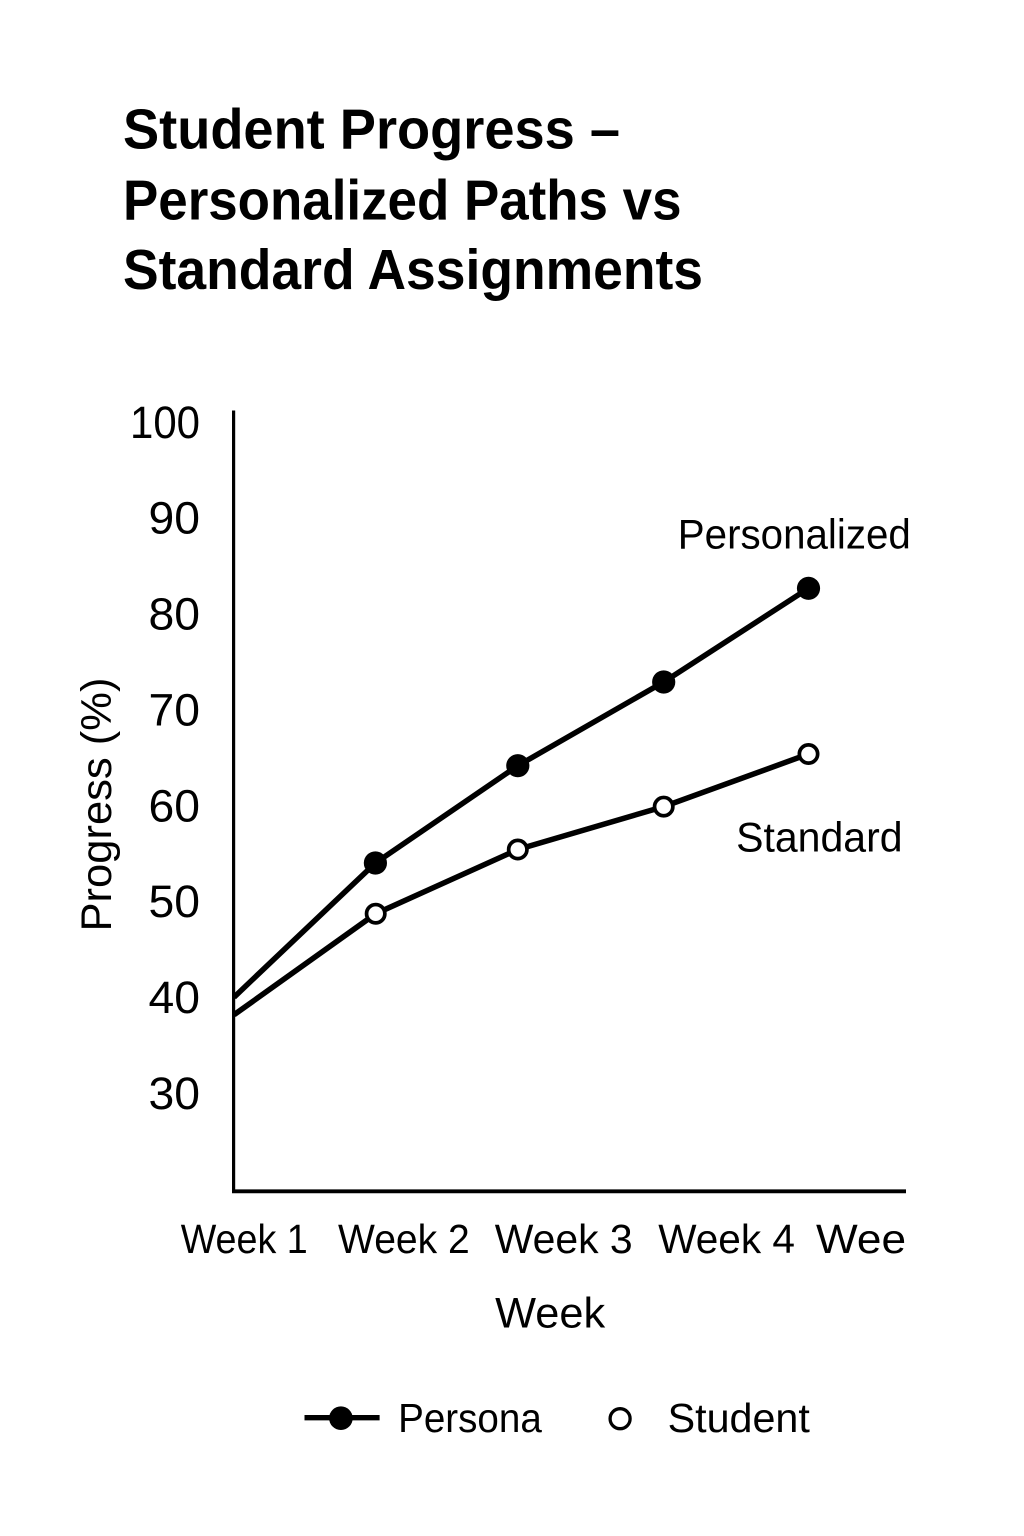 This screenshot has width=1024, height=1536. Describe the element at coordinates (564, 1239) in the screenshot. I see `svg-text: Week 3` at that location.